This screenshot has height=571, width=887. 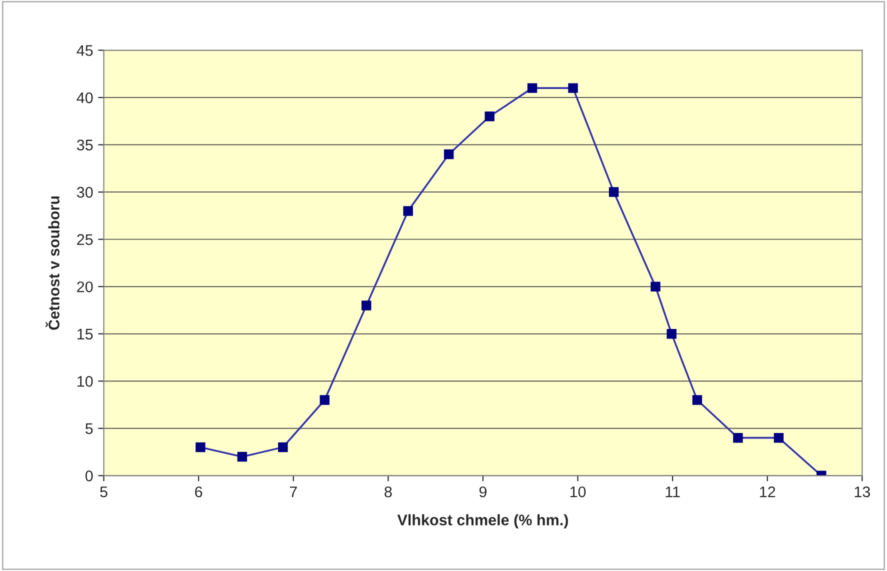 I want to click on y-tick-label: 0, so click(x=89, y=476).